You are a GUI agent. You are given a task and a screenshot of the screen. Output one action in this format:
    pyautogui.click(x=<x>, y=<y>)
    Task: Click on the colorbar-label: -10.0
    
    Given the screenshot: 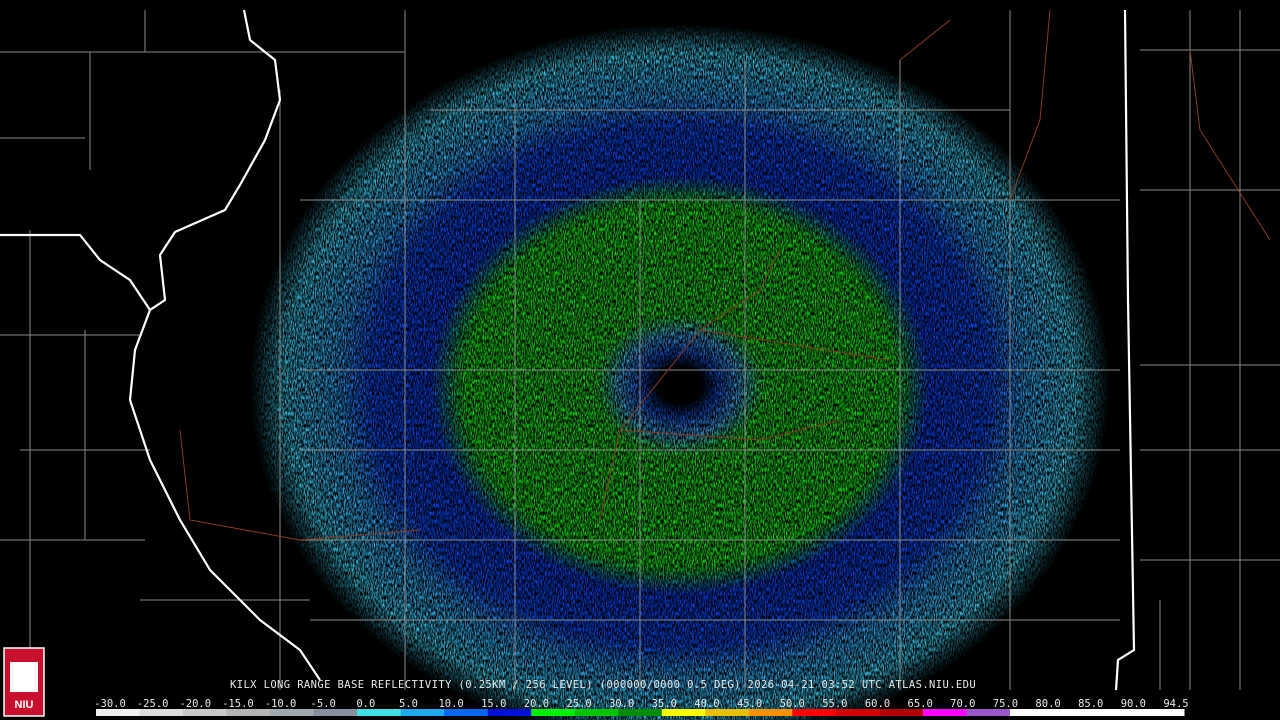 What is the action you would take?
    pyautogui.click(x=281, y=704)
    